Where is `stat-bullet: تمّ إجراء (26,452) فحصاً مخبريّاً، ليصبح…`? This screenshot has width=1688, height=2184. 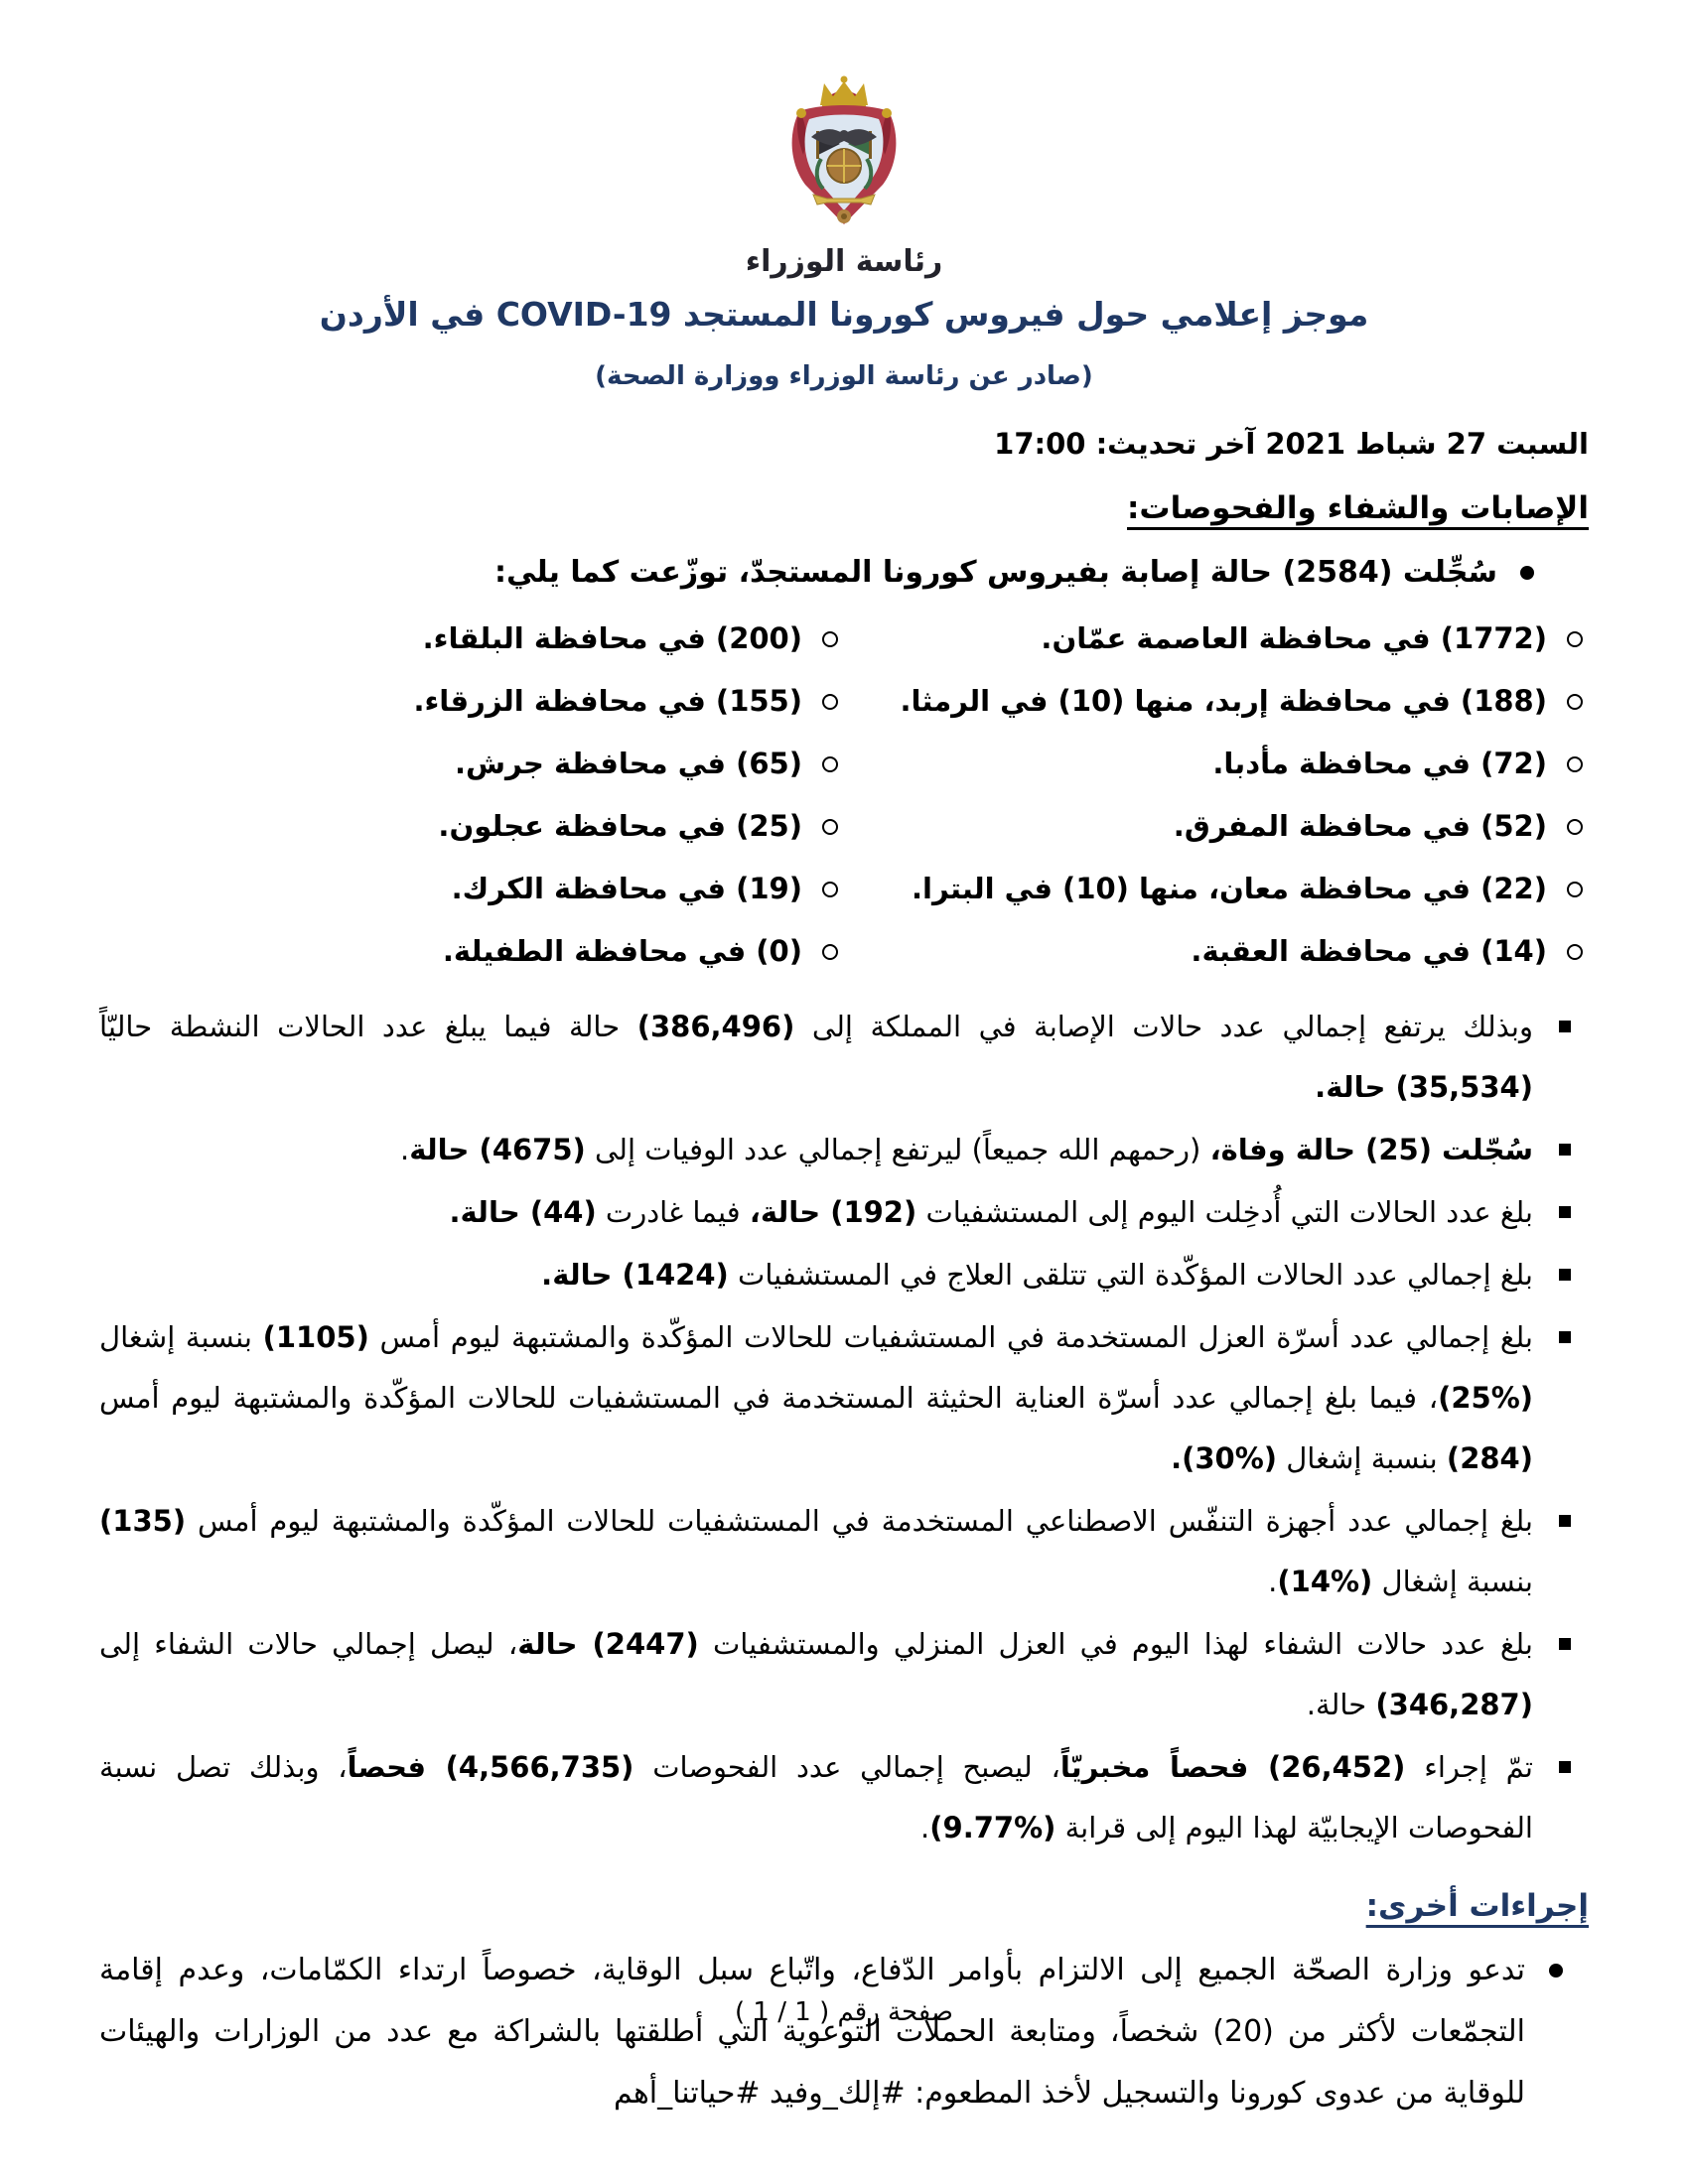 stat-bullet: تمّ إجراء (26,452) فحصاً مخبريّاً، ليصبح… is located at coordinates (844, 1797).